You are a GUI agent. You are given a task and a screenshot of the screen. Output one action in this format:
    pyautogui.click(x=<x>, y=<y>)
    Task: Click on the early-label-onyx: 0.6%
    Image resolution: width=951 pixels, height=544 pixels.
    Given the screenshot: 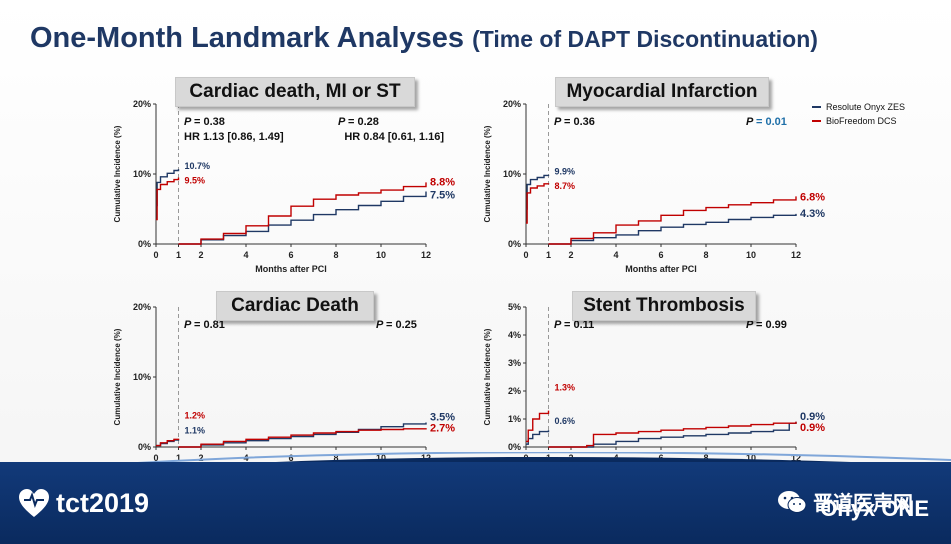 What is the action you would take?
    pyautogui.click(x=565, y=421)
    